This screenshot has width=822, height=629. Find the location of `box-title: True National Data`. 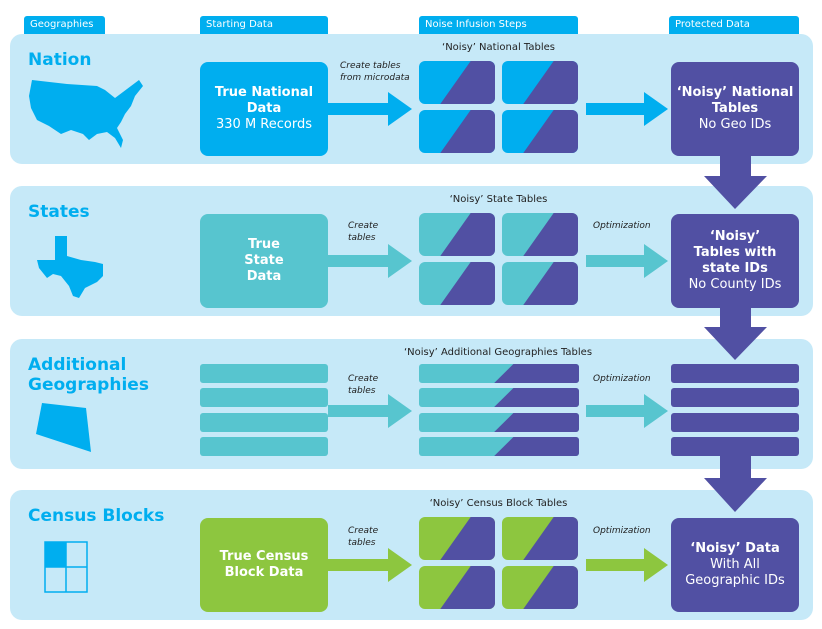

box-title: True National Data is located at coordinates (264, 100).